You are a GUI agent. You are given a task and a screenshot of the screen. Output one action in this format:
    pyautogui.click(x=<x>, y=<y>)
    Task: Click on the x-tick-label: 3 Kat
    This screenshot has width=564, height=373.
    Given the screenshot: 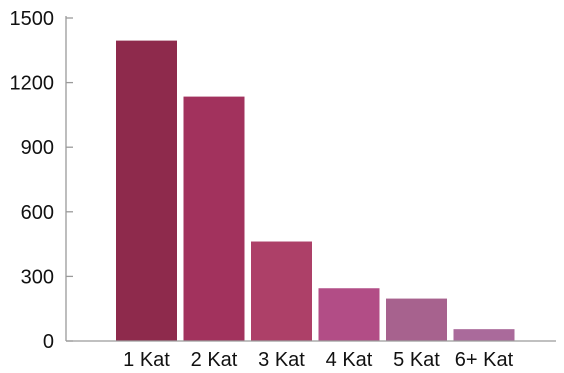 What is the action you would take?
    pyautogui.click(x=281, y=360)
    